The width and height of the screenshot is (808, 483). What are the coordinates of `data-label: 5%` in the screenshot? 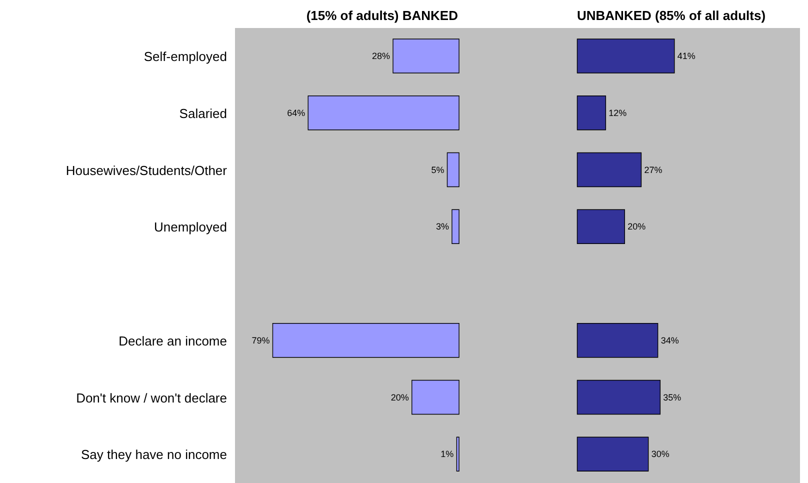 It's located at (437, 169).